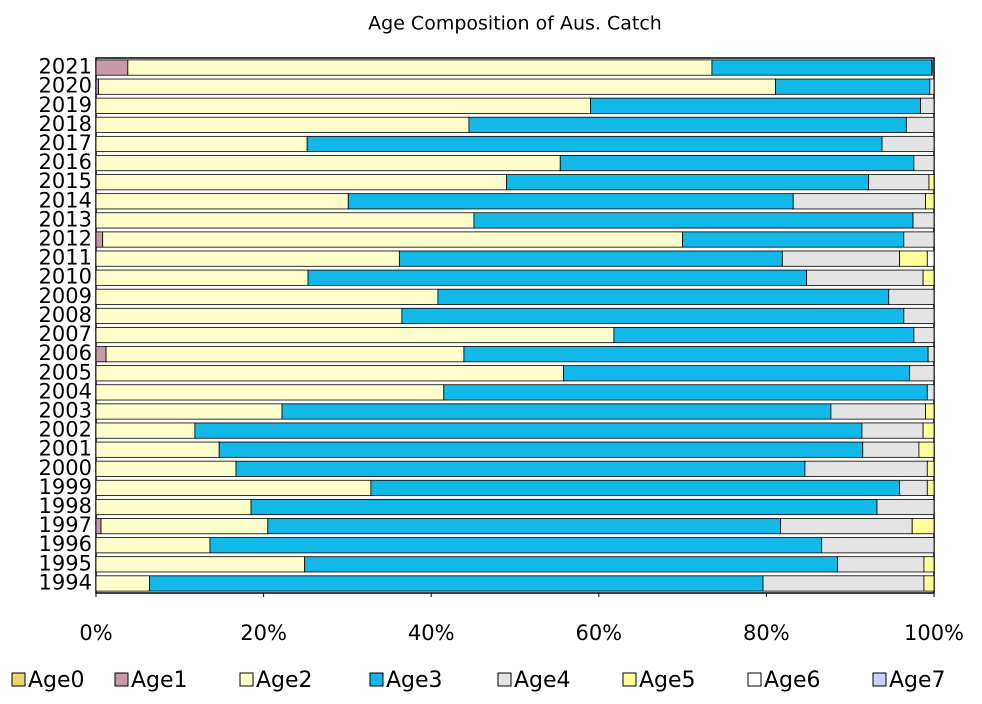 The height and width of the screenshot is (704, 982). I want to click on y-tick-label: 2011, so click(65, 258).